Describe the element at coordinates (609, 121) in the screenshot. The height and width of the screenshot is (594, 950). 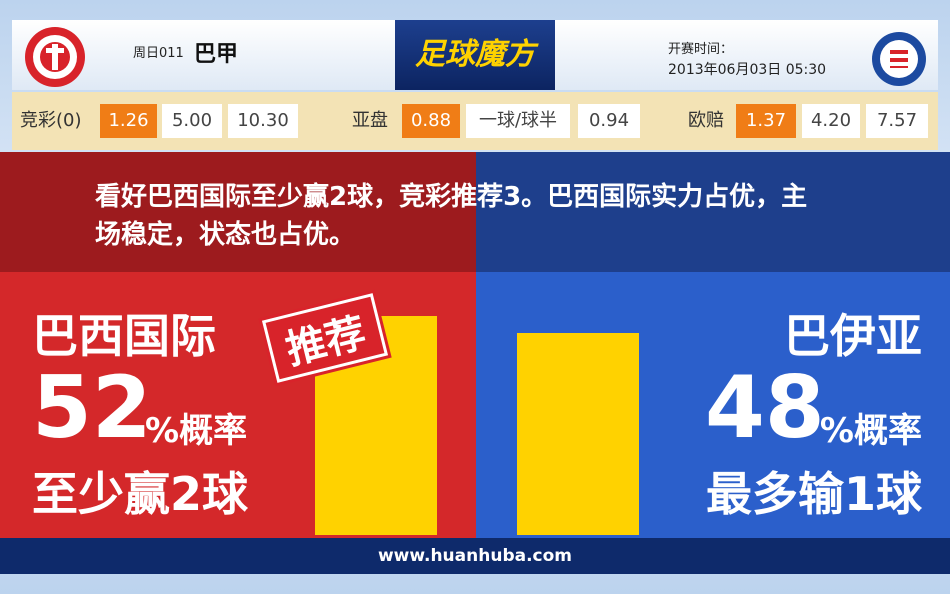
I see `odds-value: 0.94` at that location.